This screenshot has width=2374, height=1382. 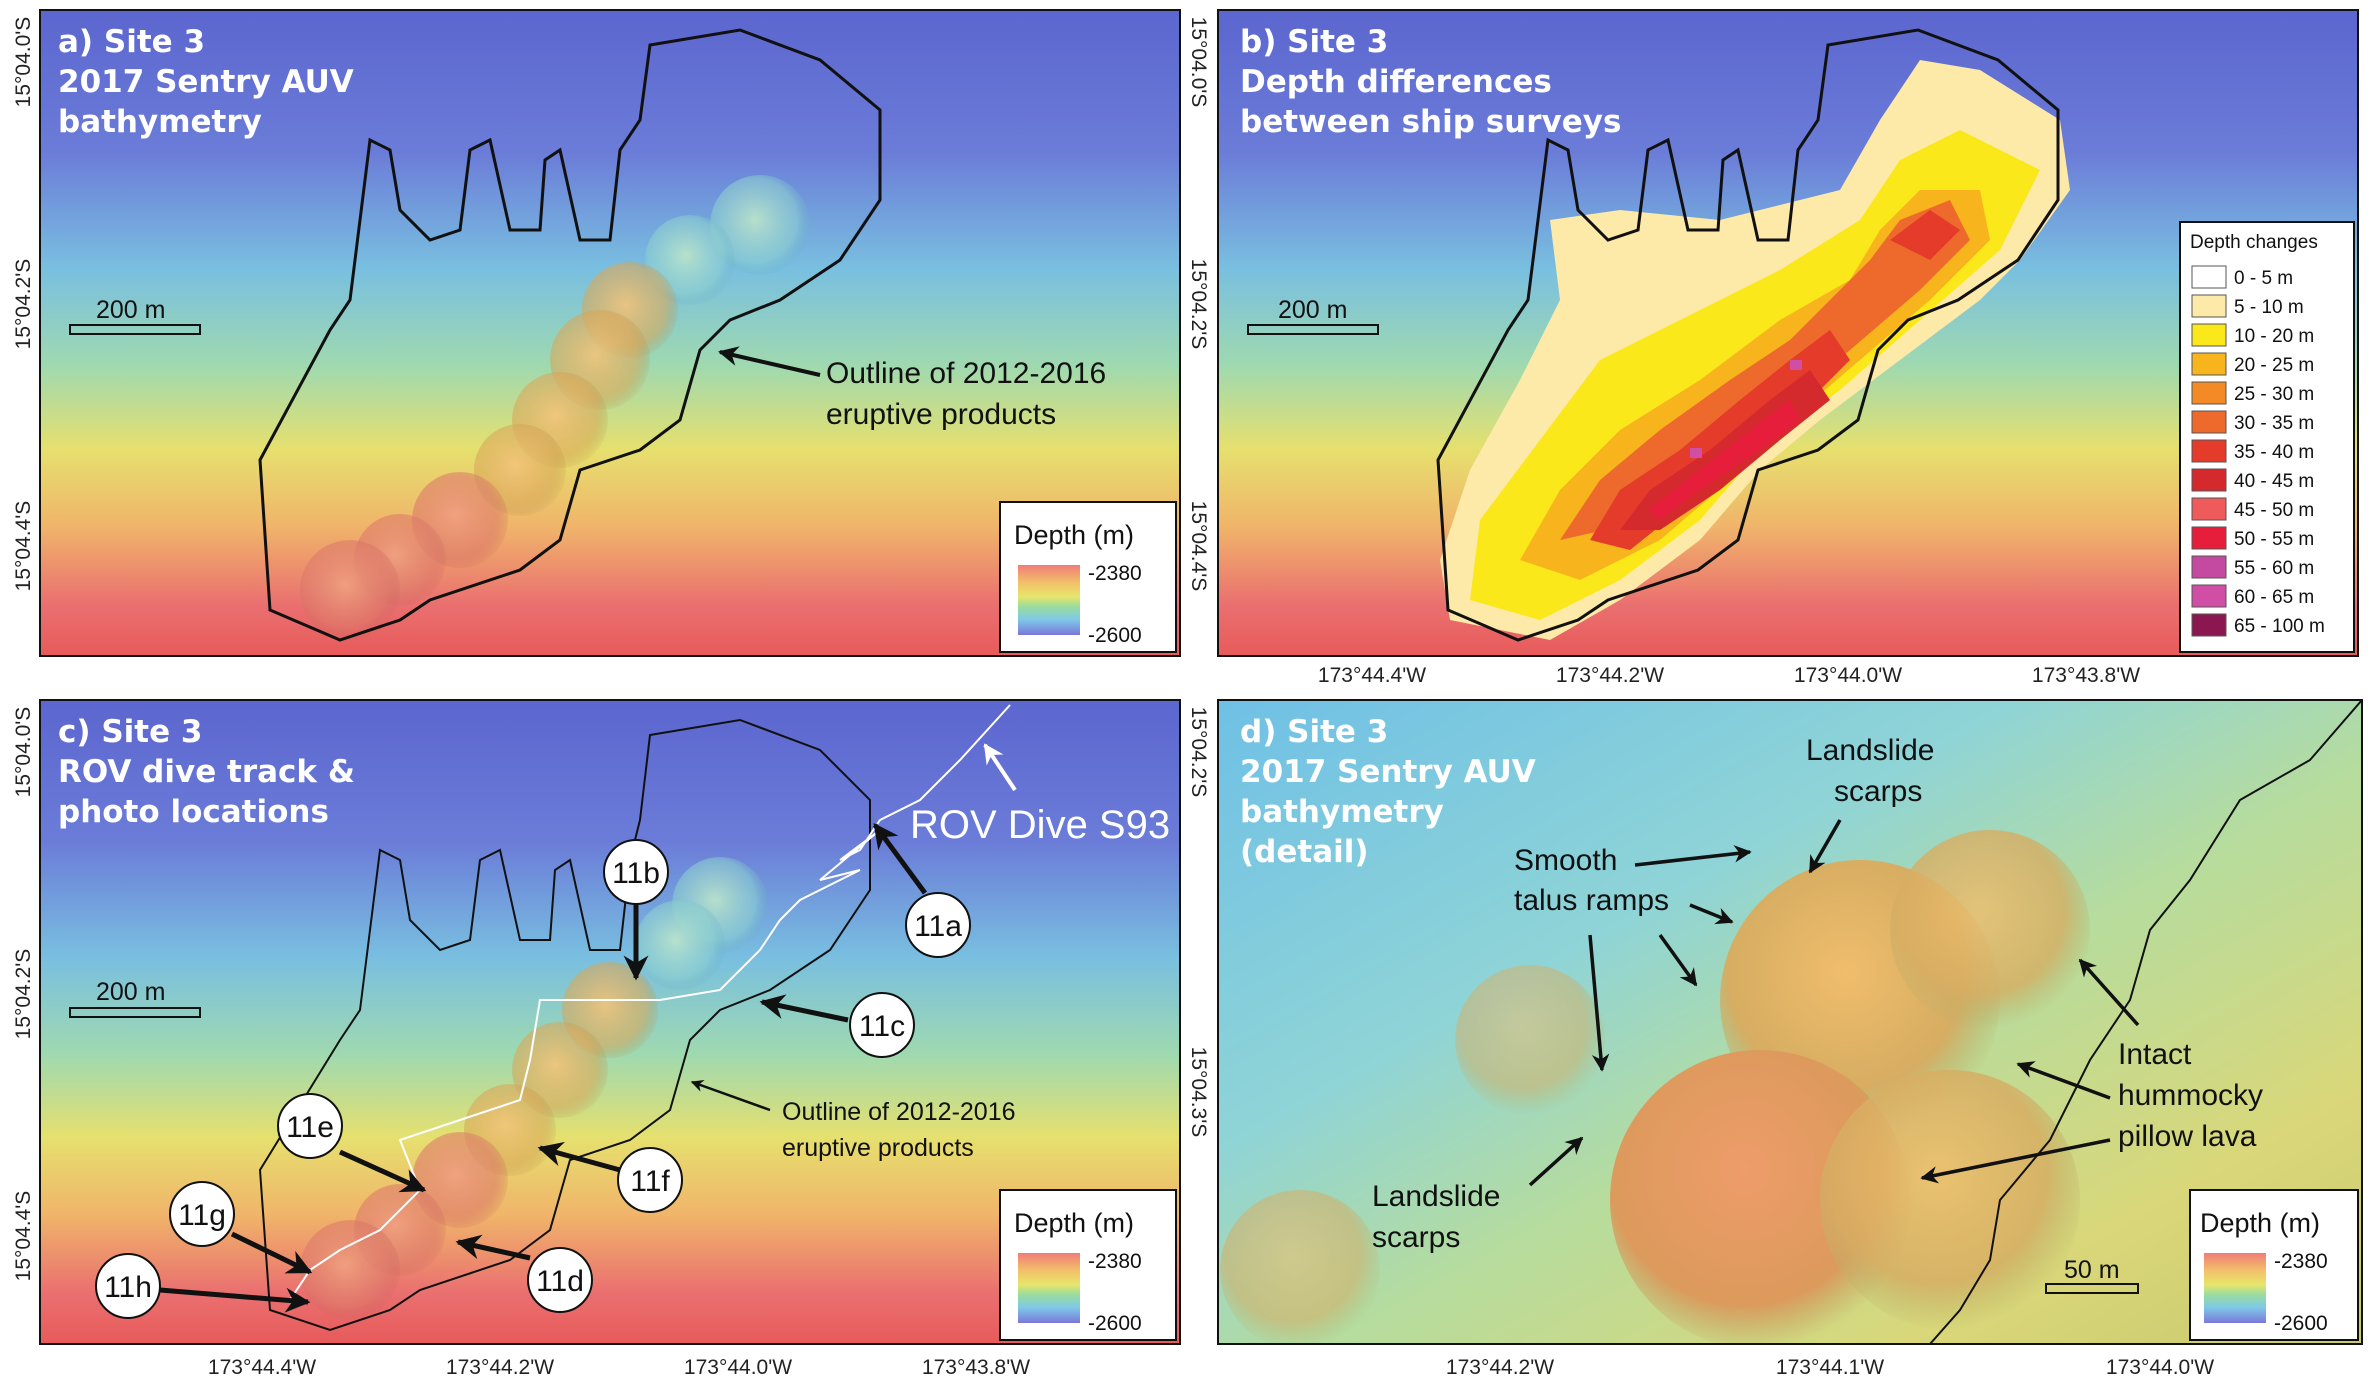 I want to click on panel-d-outline, so click(x=2145, y=1022).